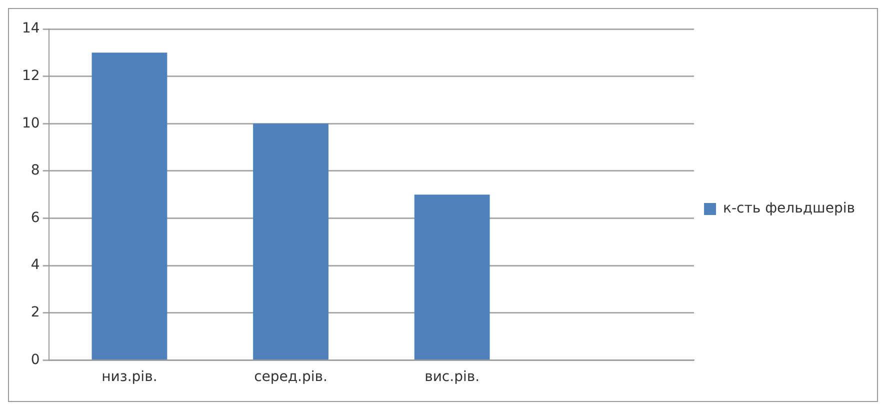  I want to click on x-tick-label: серед.рів., so click(291, 377).